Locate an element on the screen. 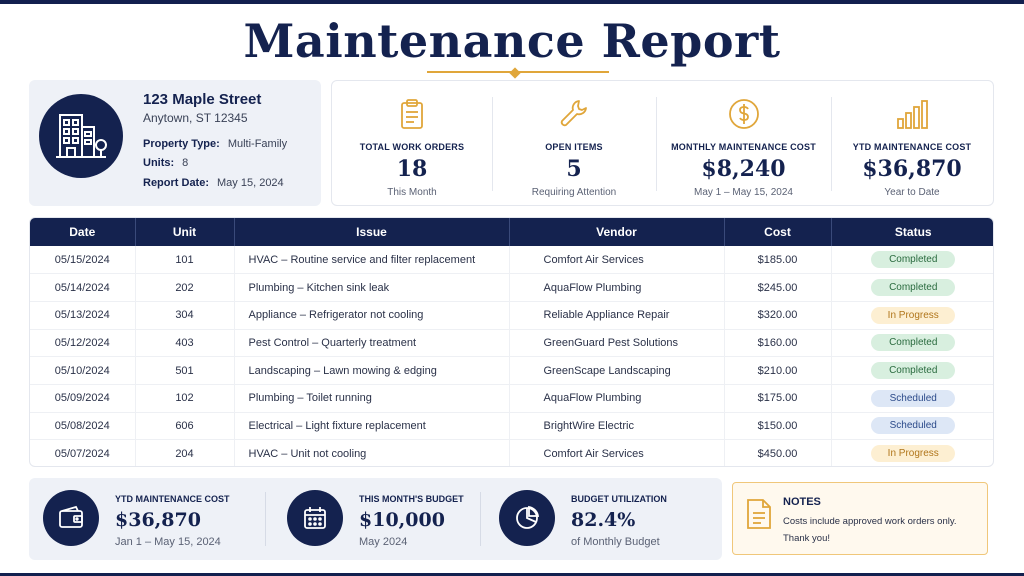  property-city: Anytown, ST 12345 is located at coordinates (195, 118).